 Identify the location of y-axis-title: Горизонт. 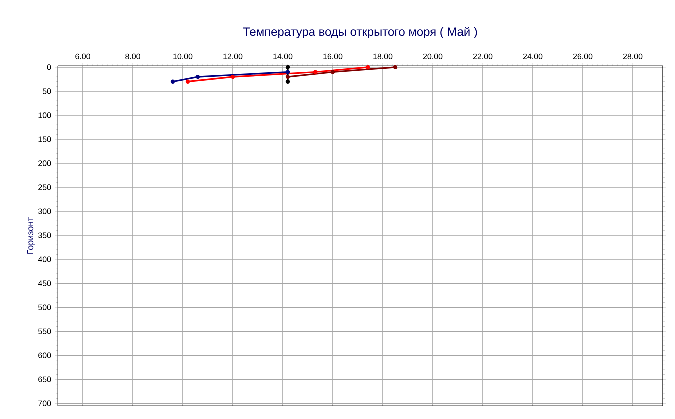
(31, 236).